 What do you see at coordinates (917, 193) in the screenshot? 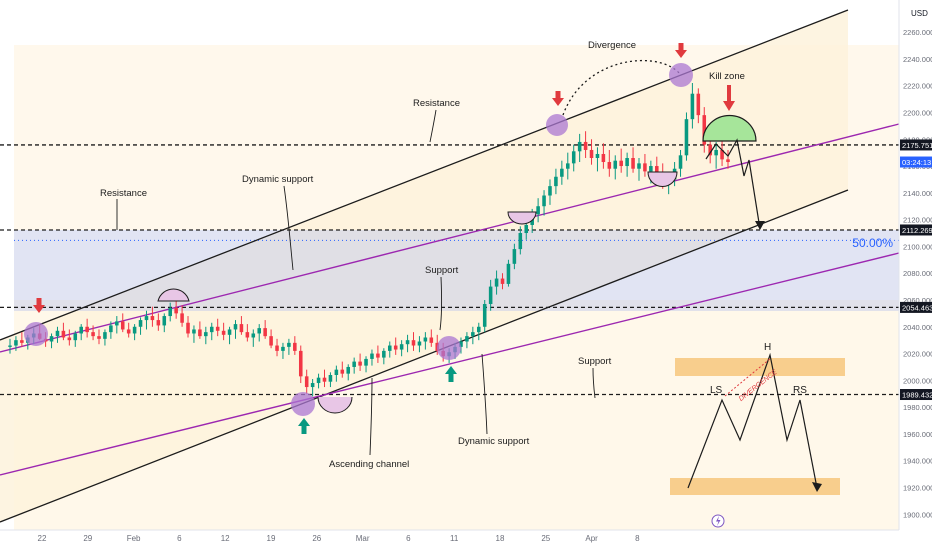
I see `y-tick-label: 2140.000` at bounding box center [917, 193].